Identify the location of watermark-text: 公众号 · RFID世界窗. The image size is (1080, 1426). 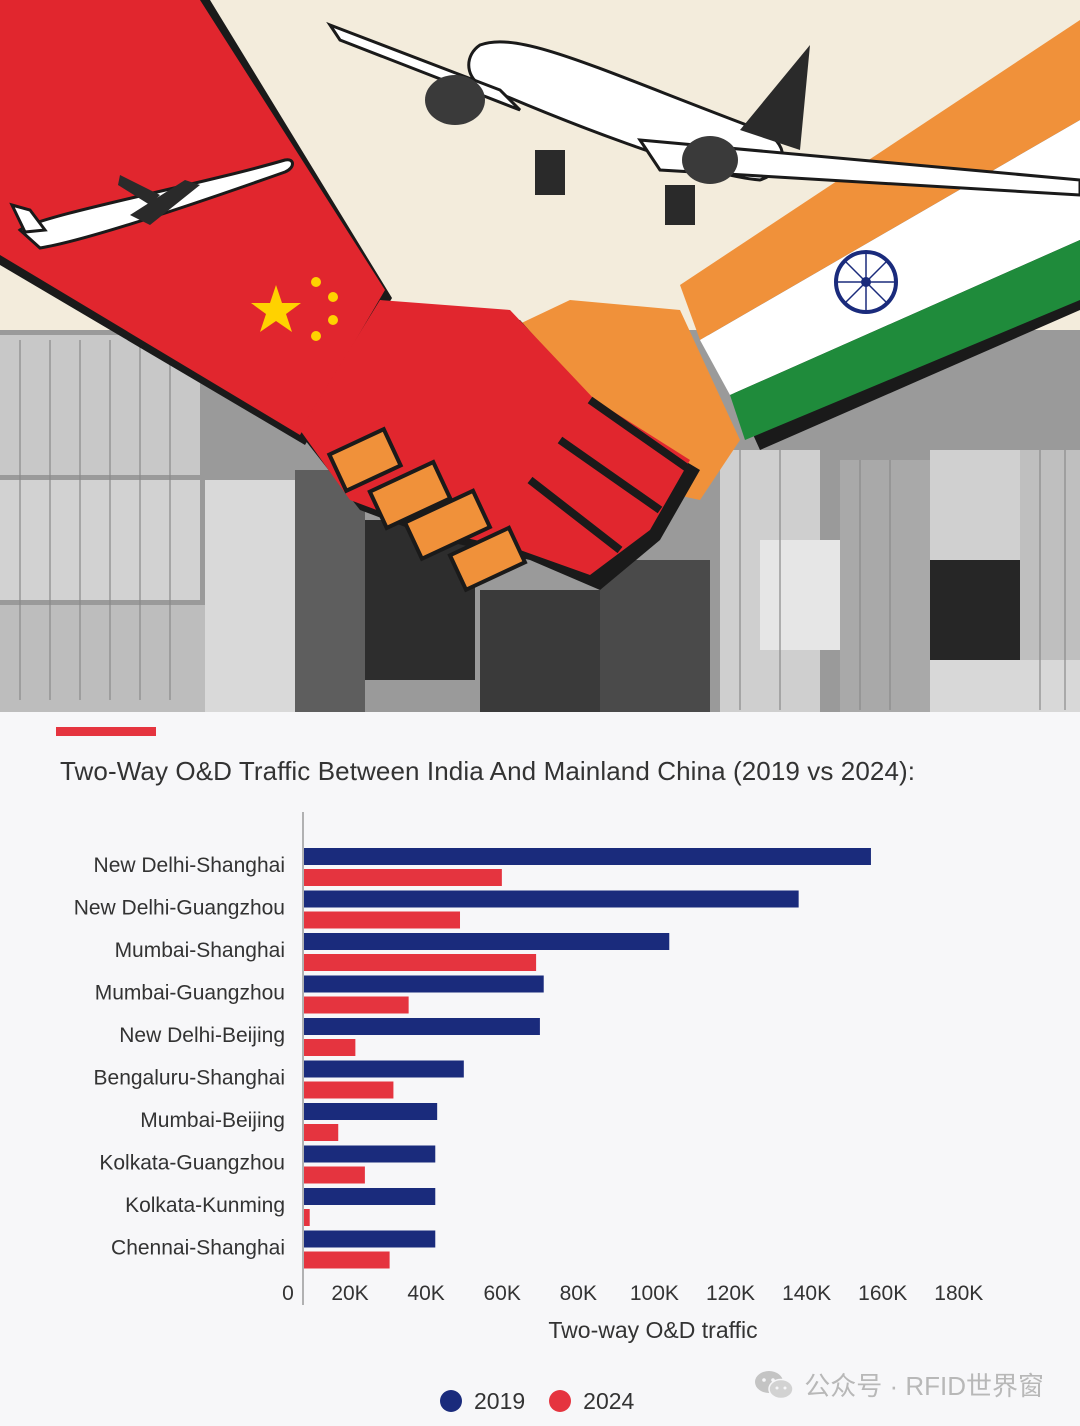
(924, 1386).